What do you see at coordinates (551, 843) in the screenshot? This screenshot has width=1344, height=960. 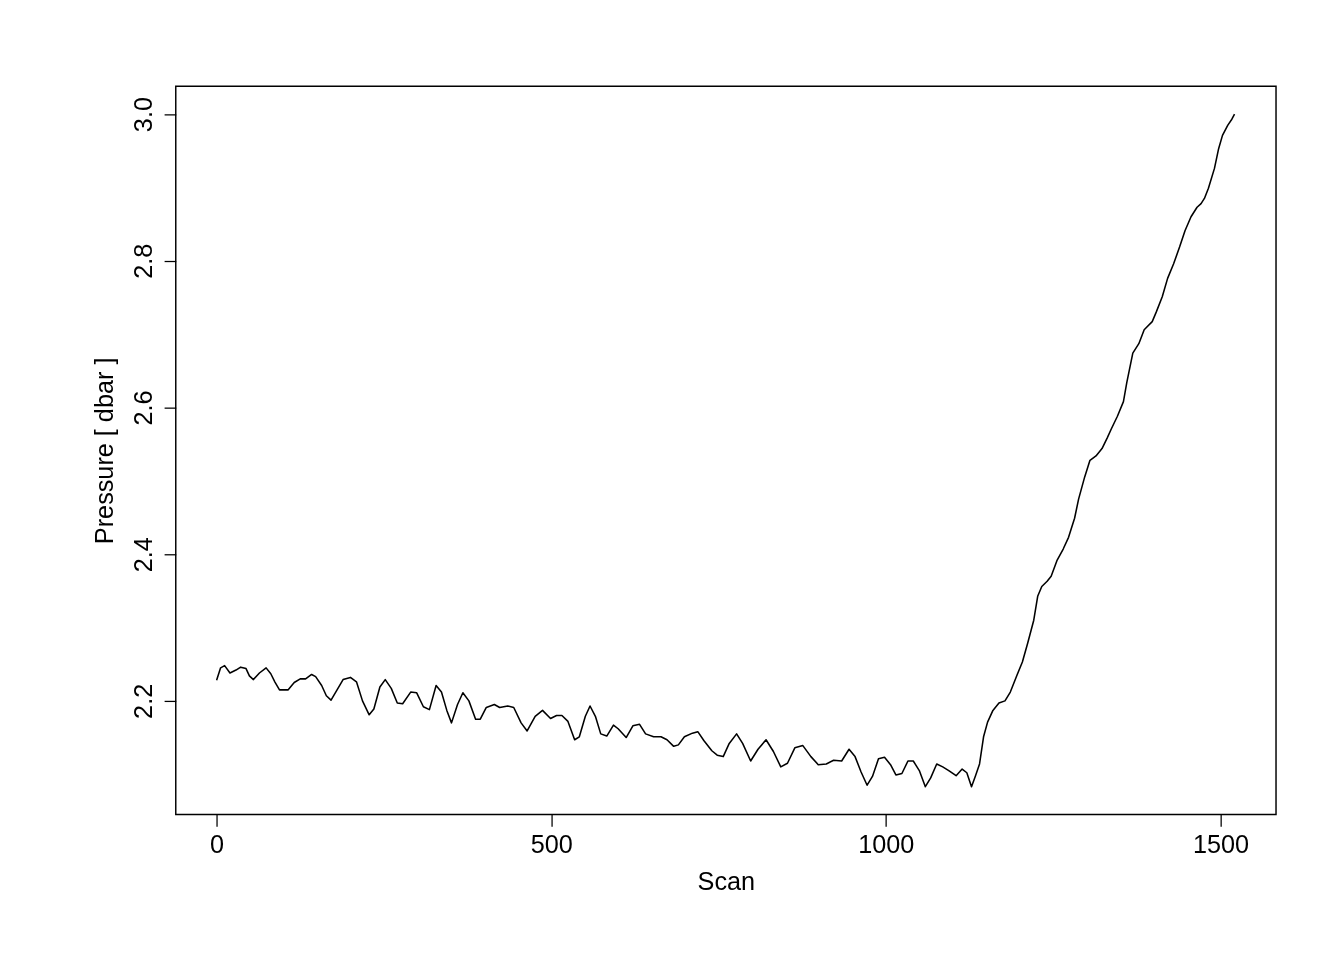 I see `x-tick-label: 500` at bounding box center [551, 843].